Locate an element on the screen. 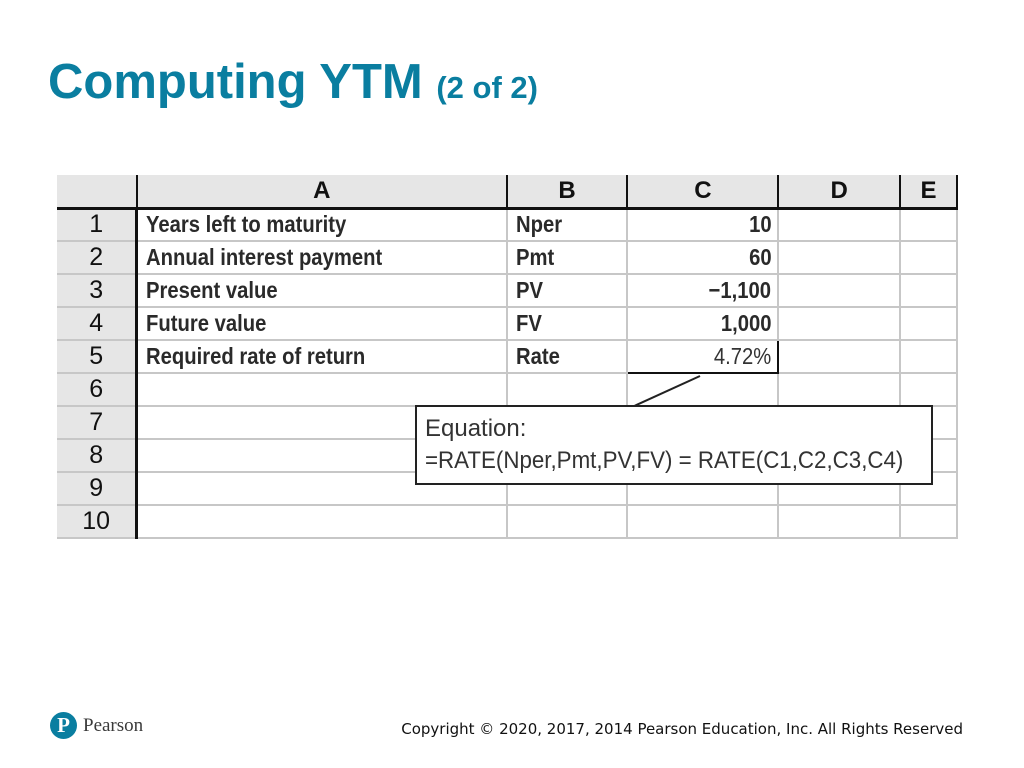 The width and height of the screenshot is (1024, 768). cell-d3 is located at coordinates (840, 291).